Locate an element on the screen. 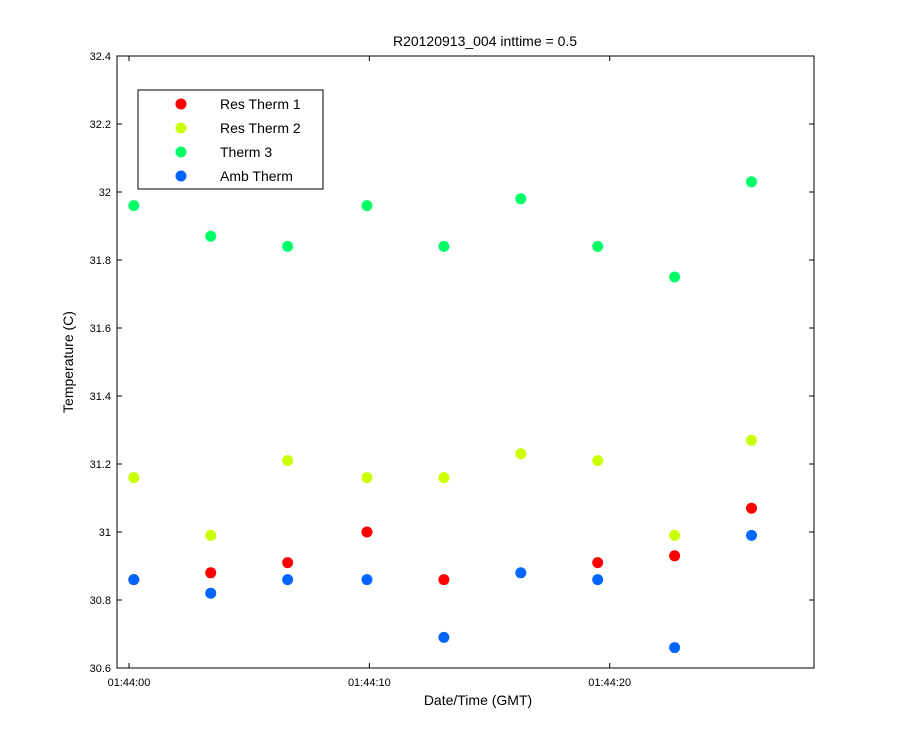  x-tick-label: 01:44:10 is located at coordinates (369, 683).